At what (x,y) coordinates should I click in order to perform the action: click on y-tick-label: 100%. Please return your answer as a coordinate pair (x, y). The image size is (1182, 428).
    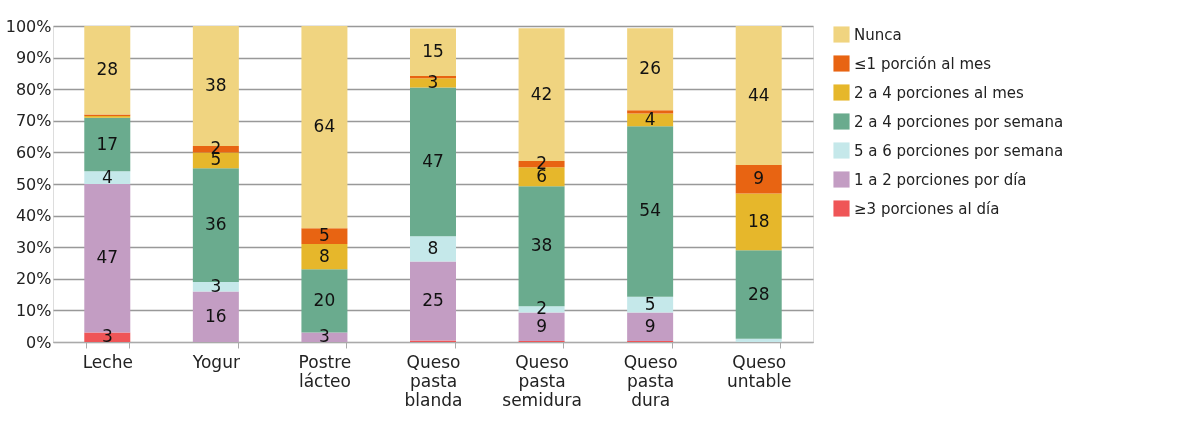
    Looking at the image, I should click on (28, 26).